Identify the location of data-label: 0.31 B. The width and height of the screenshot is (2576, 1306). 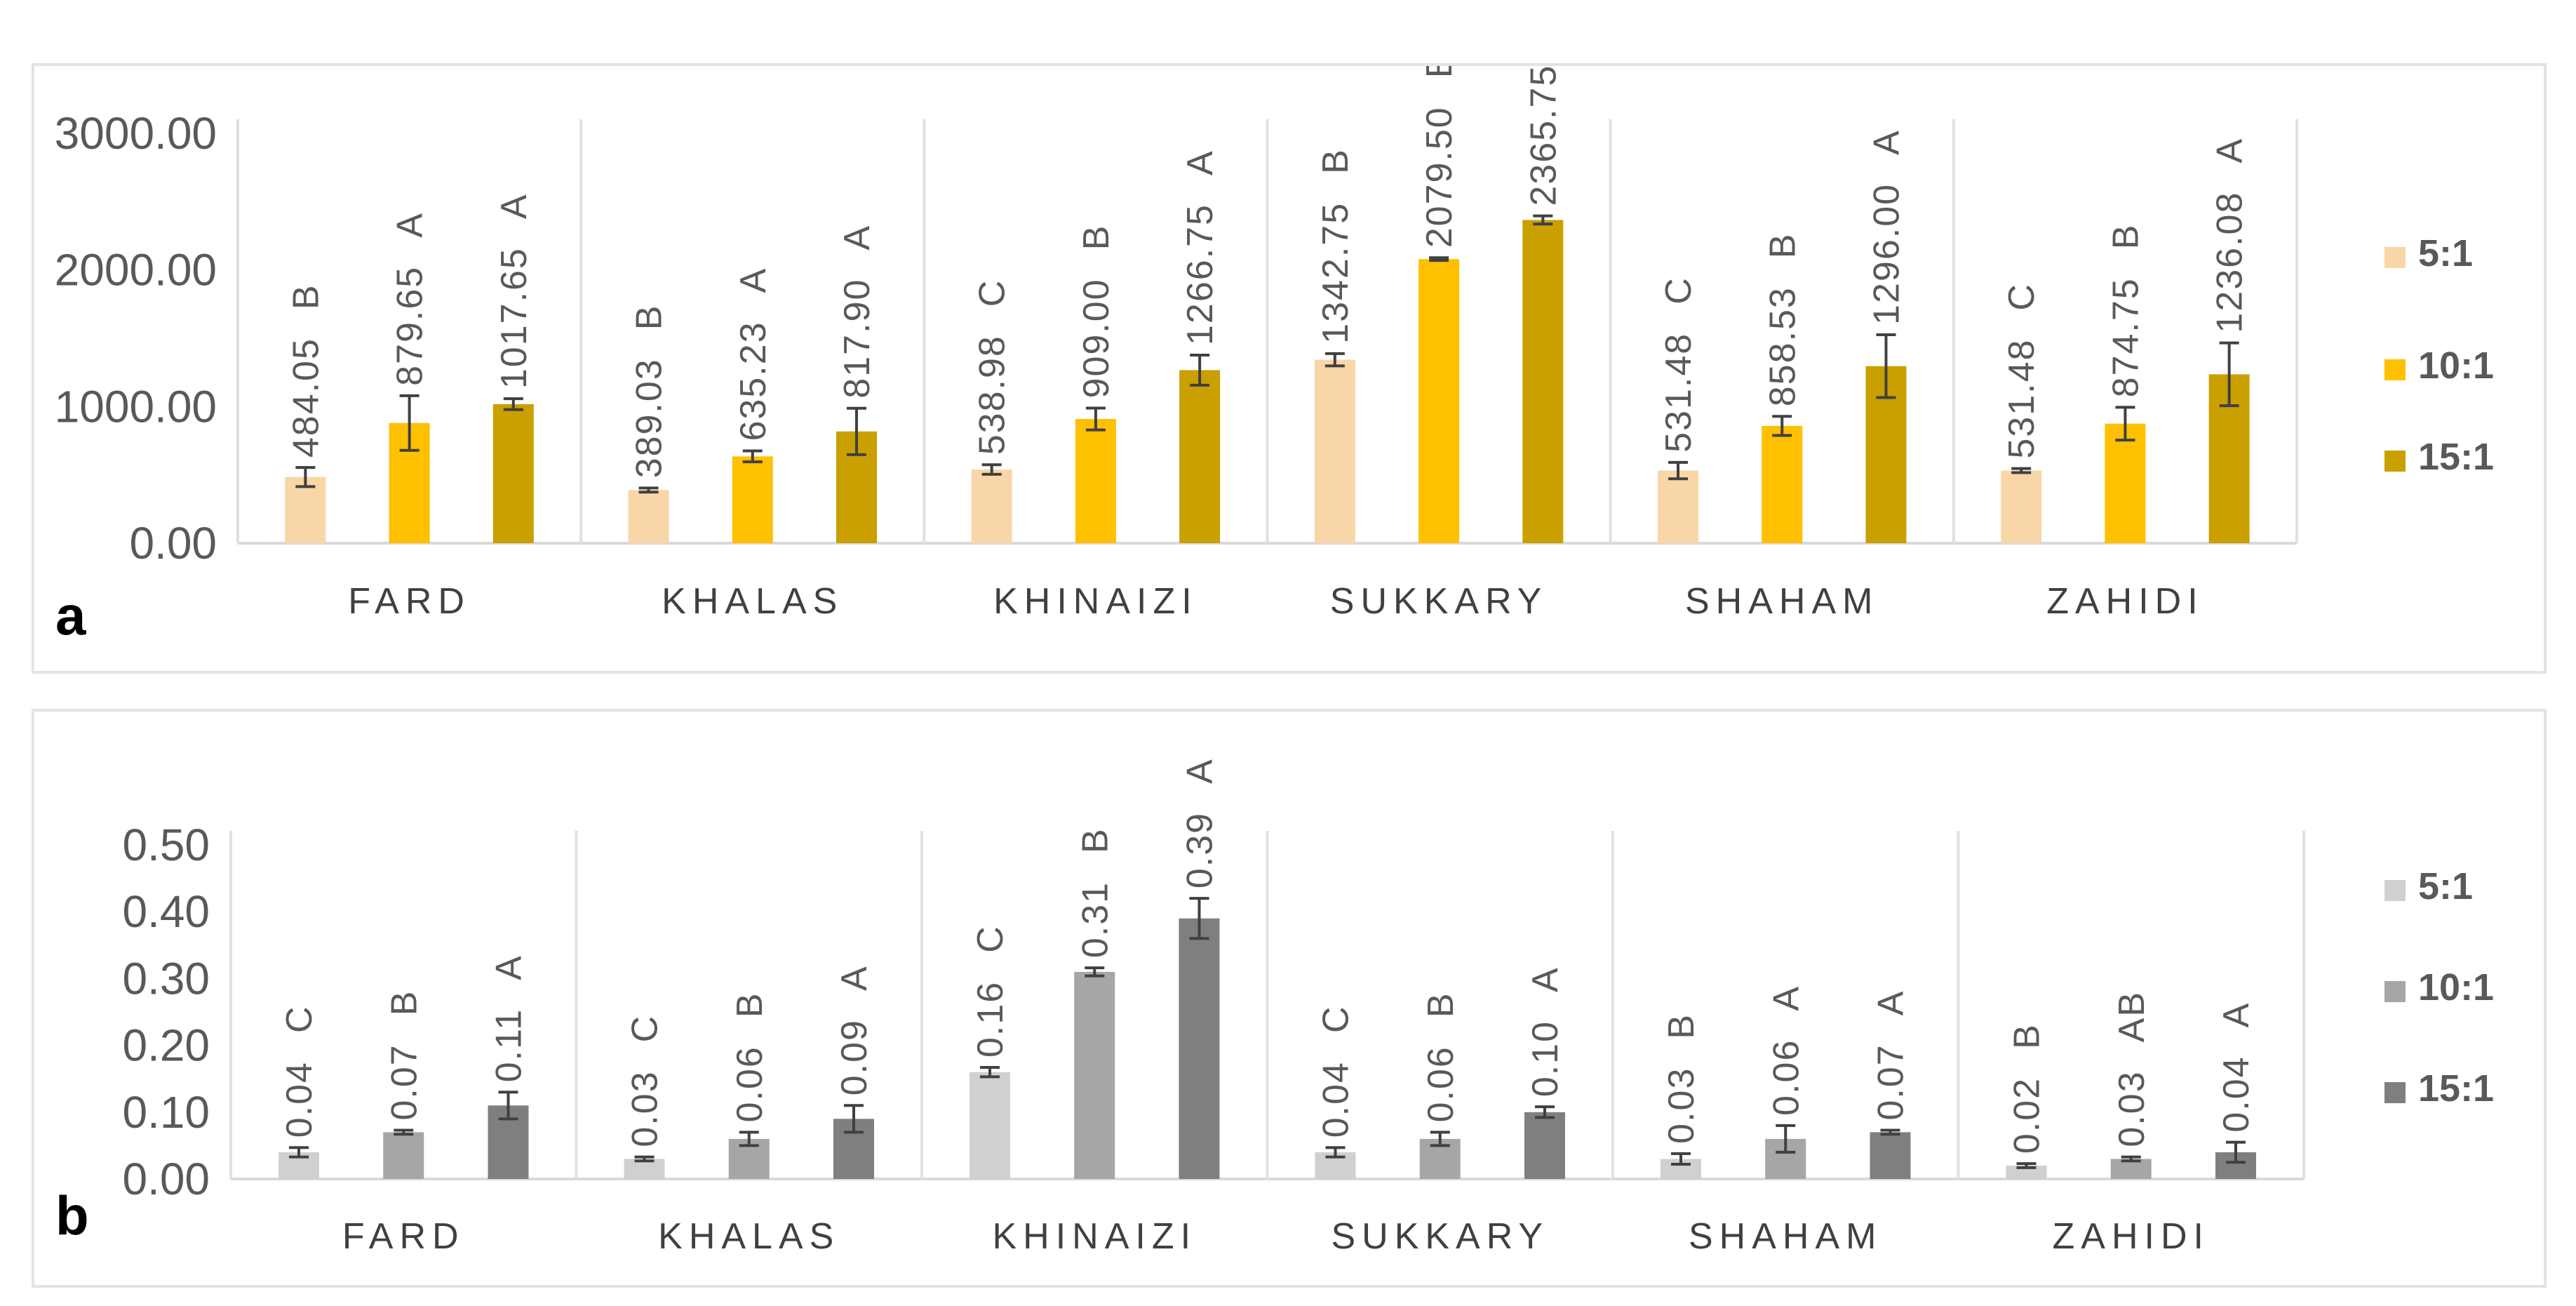
(1095, 892).